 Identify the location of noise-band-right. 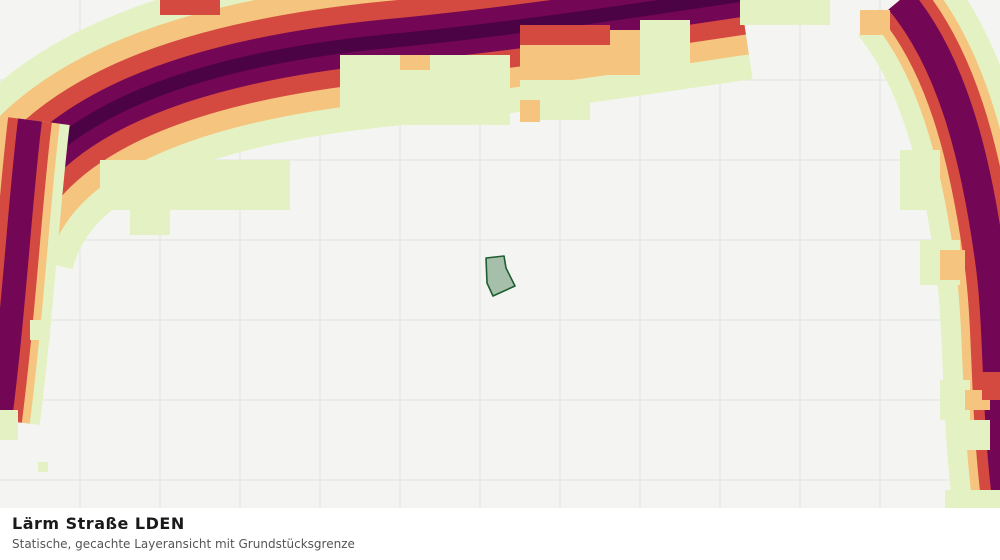
(928, 264).